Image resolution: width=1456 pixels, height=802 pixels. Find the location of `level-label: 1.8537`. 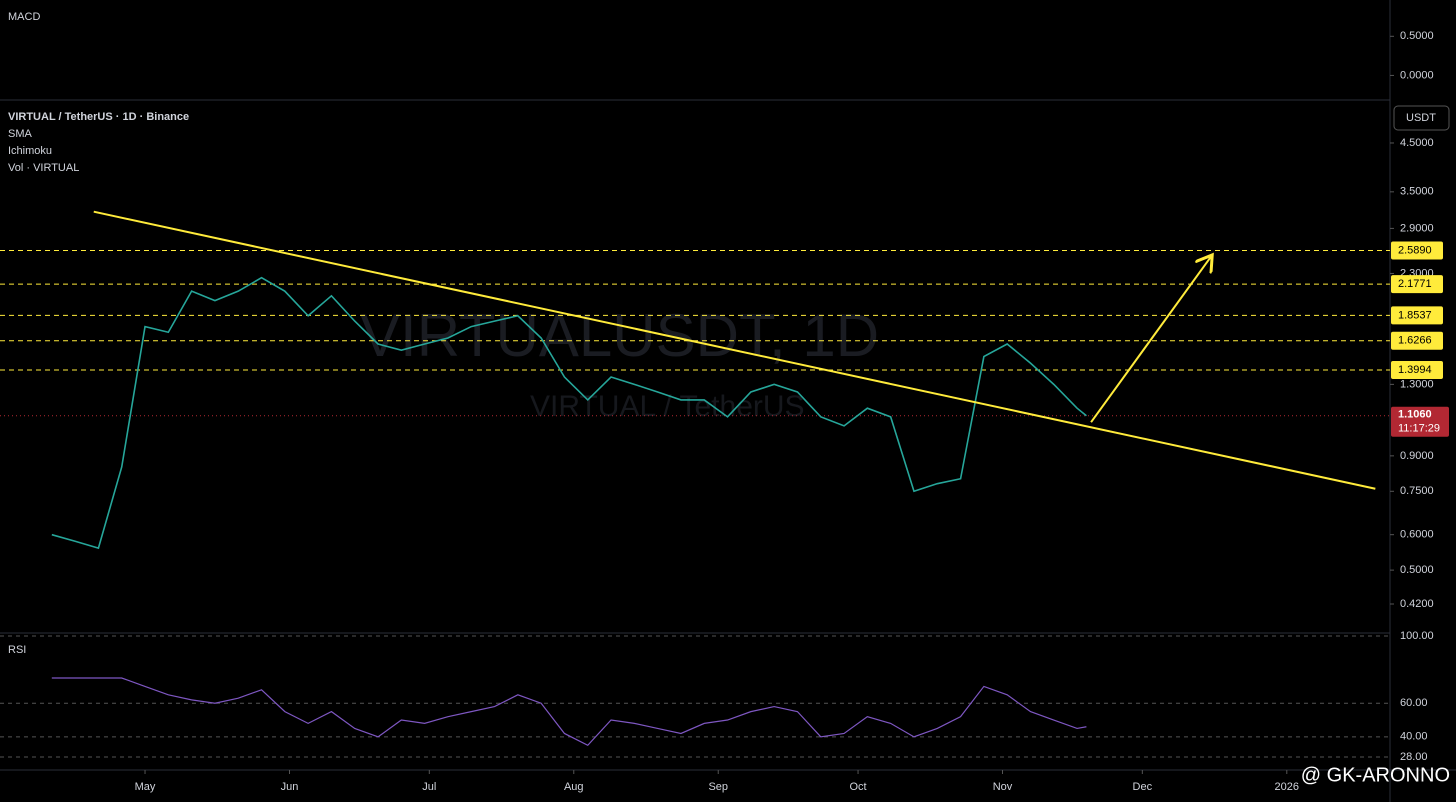

level-label: 1.8537 is located at coordinates (1415, 315).